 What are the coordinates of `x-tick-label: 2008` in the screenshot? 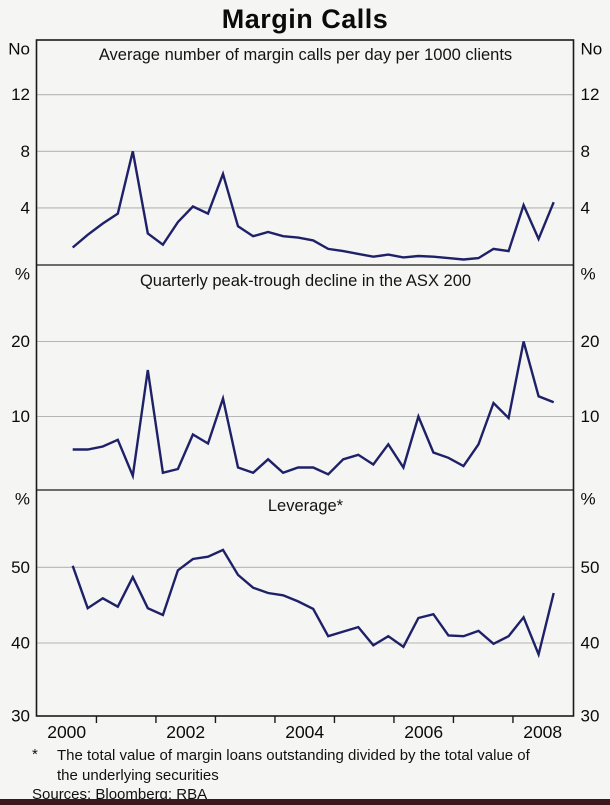 It's located at (542, 732).